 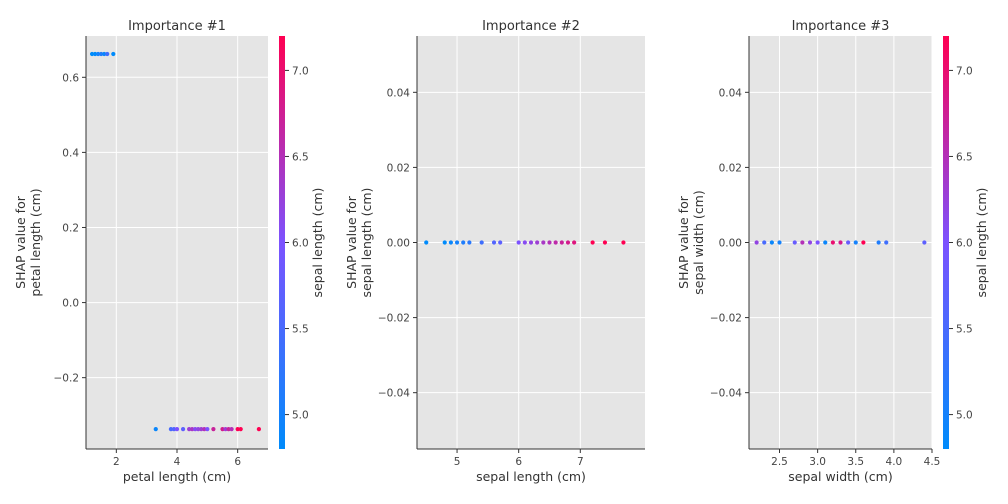 I want to click on colorbar-gradient-bar, so click(x=282, y=242).